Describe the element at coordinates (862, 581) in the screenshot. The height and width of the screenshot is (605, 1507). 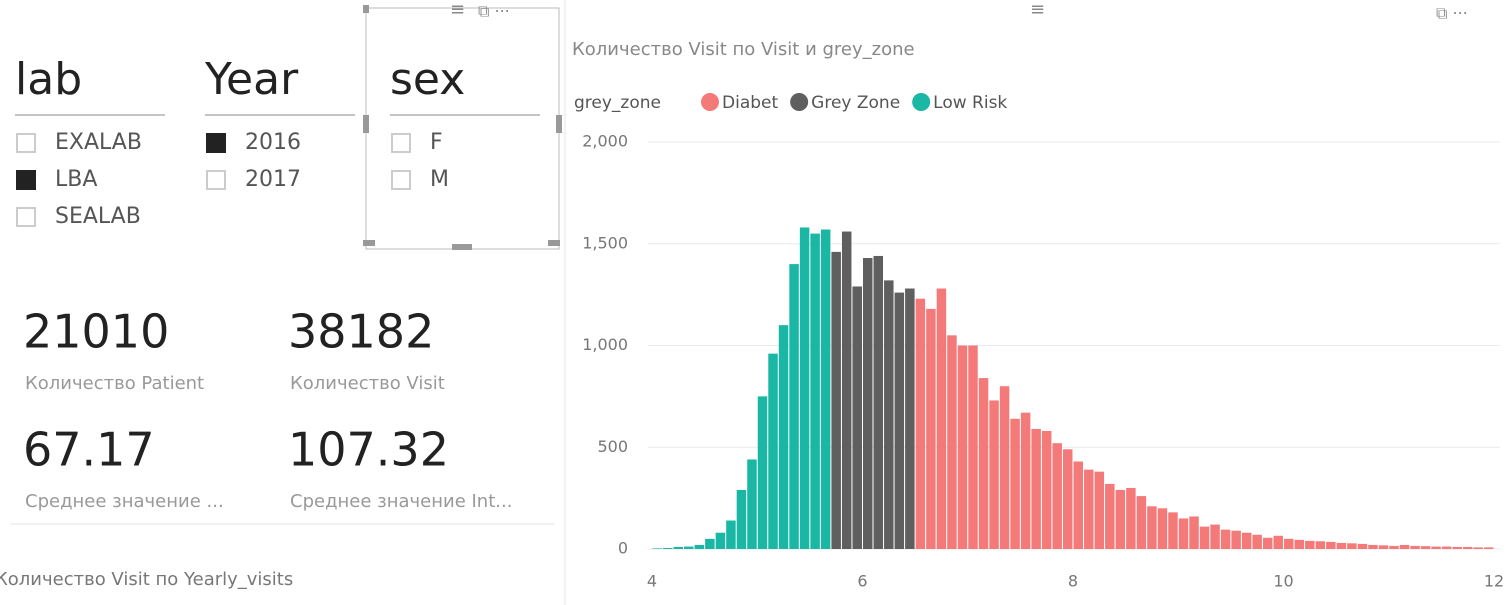
I see `x-tick-label: 6` at that location.